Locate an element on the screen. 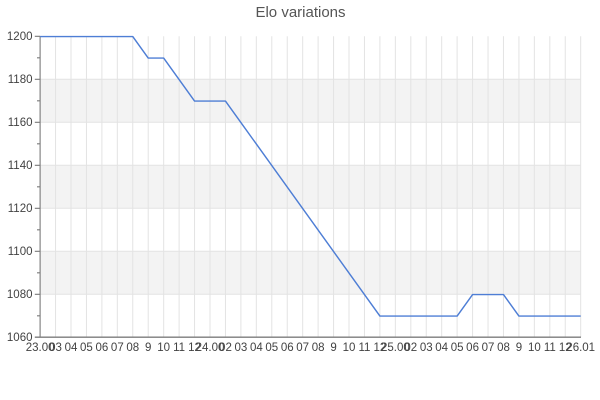  svg-text: 1120 is located at coordinates (20, 209).